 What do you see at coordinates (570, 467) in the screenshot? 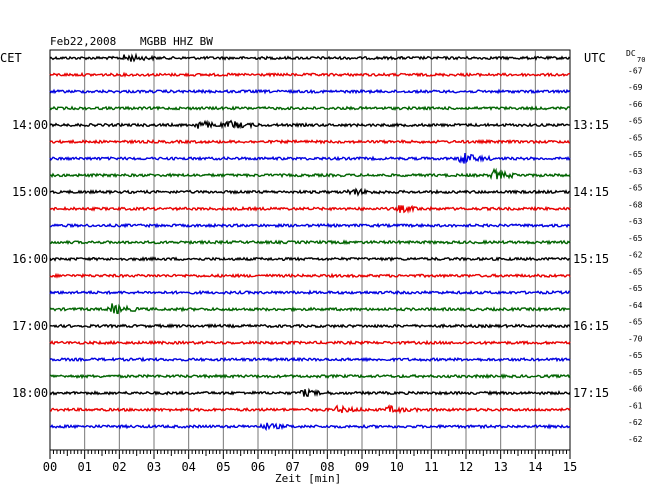
I see `x-tick-label: 15` at bounding box center [570, 467].